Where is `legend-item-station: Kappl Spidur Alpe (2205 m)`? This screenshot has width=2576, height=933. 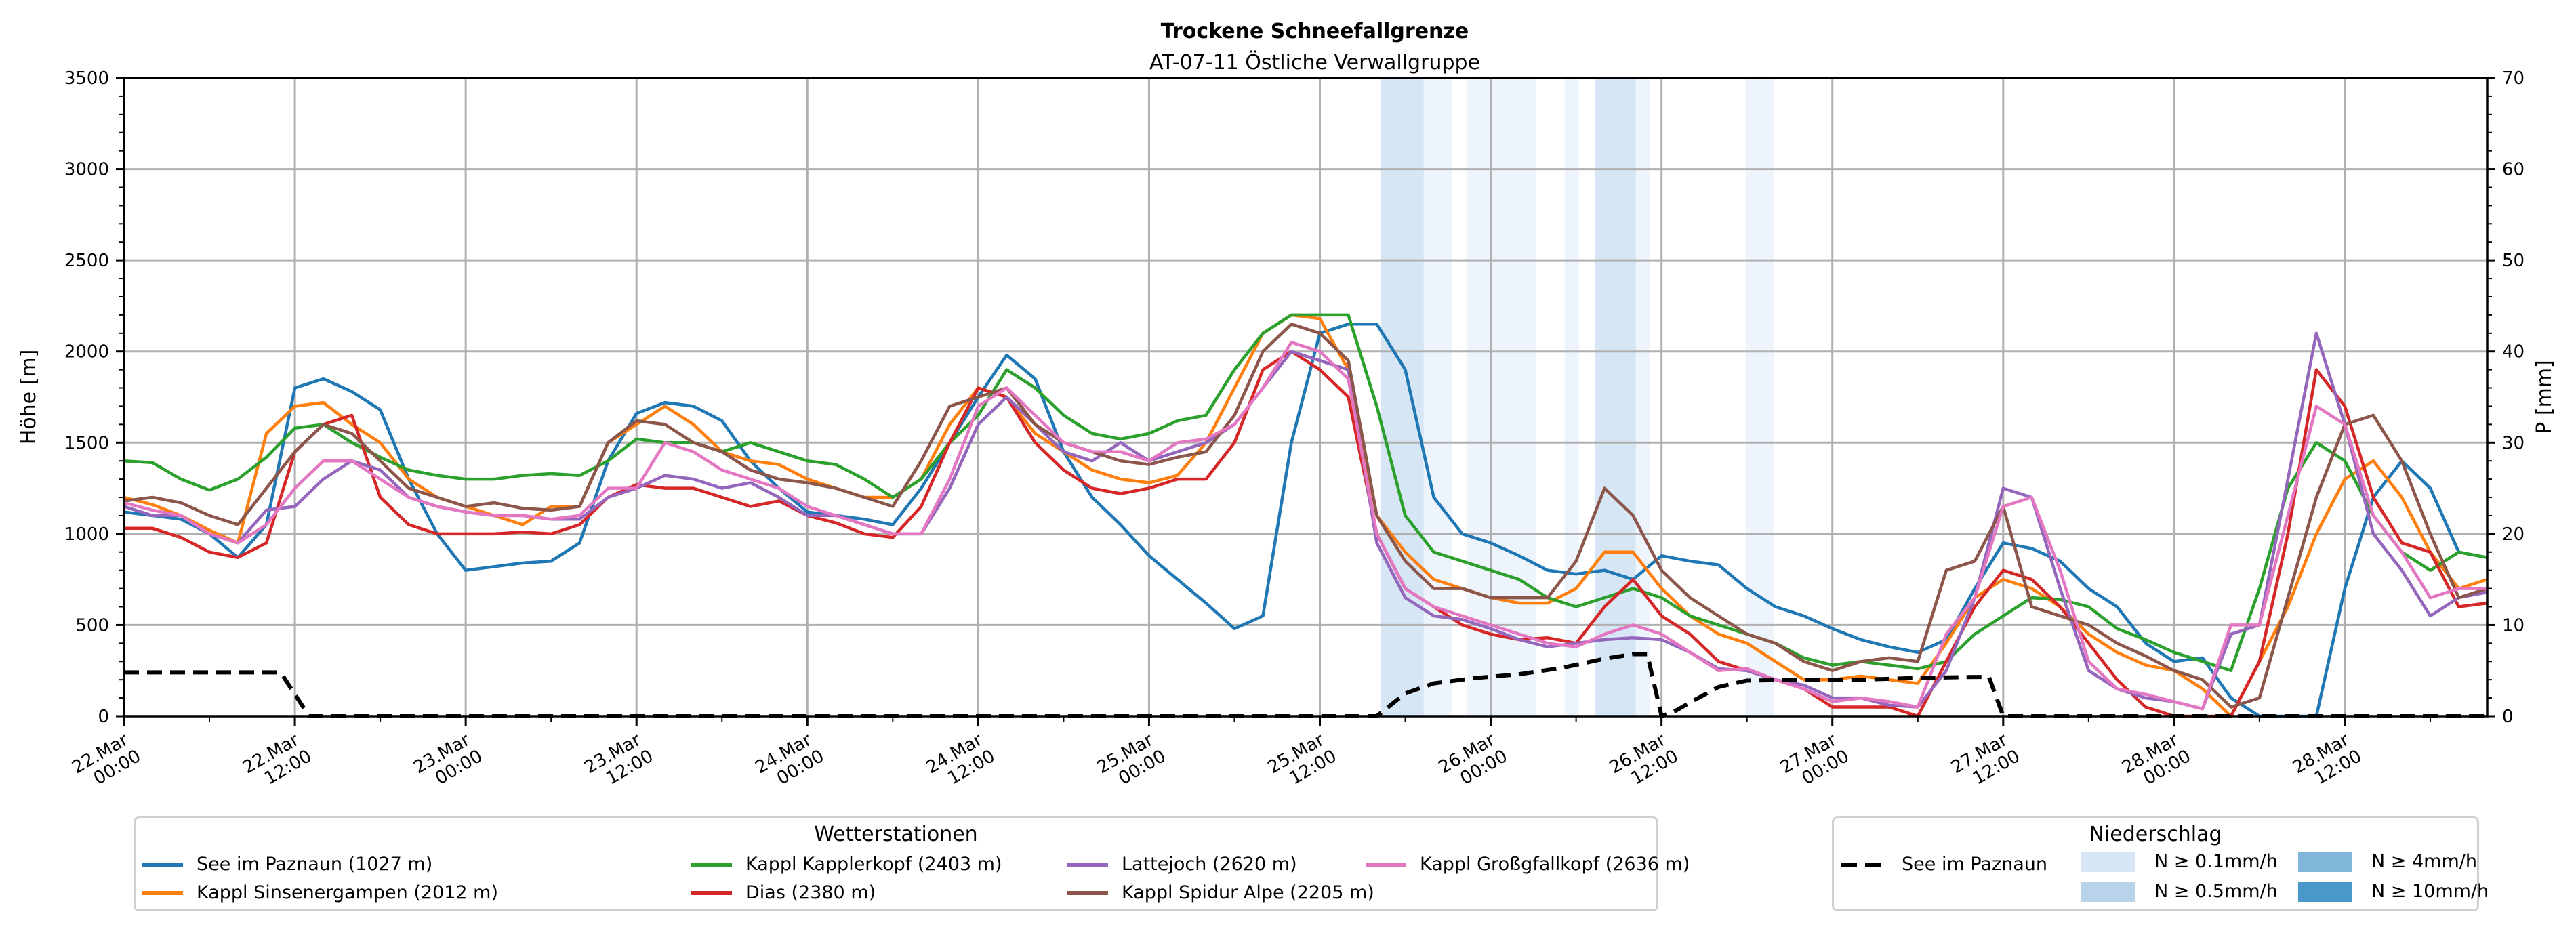 legend-item-station: Kappl Spidur Alpe (2205 m) is located at coordinates (1221, 892).